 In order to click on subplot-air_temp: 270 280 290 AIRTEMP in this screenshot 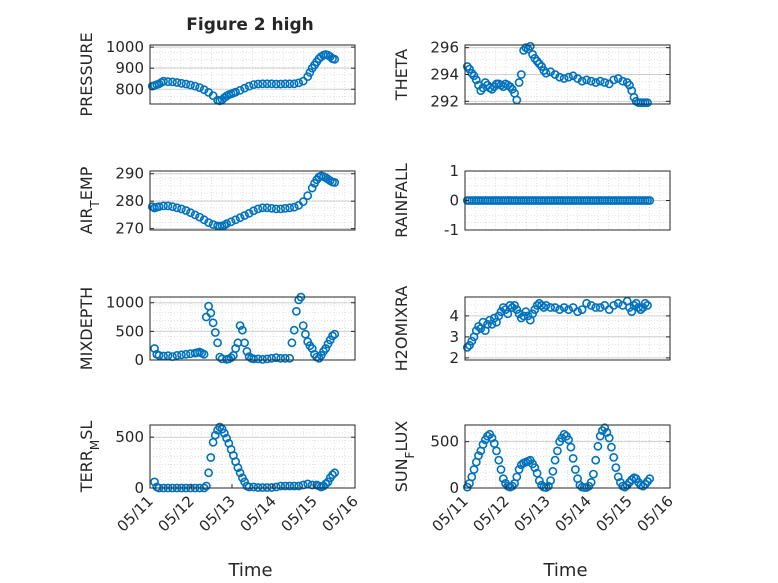, I will do `click(216, 201)`.